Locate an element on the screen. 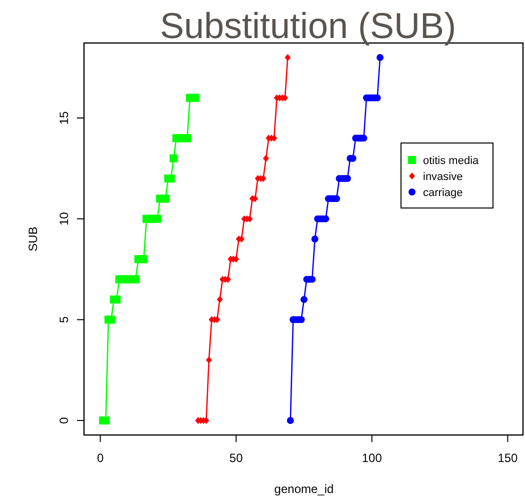 The image size is (525, 500). x-tick-label: 0 is located at coordinates (100, 458).